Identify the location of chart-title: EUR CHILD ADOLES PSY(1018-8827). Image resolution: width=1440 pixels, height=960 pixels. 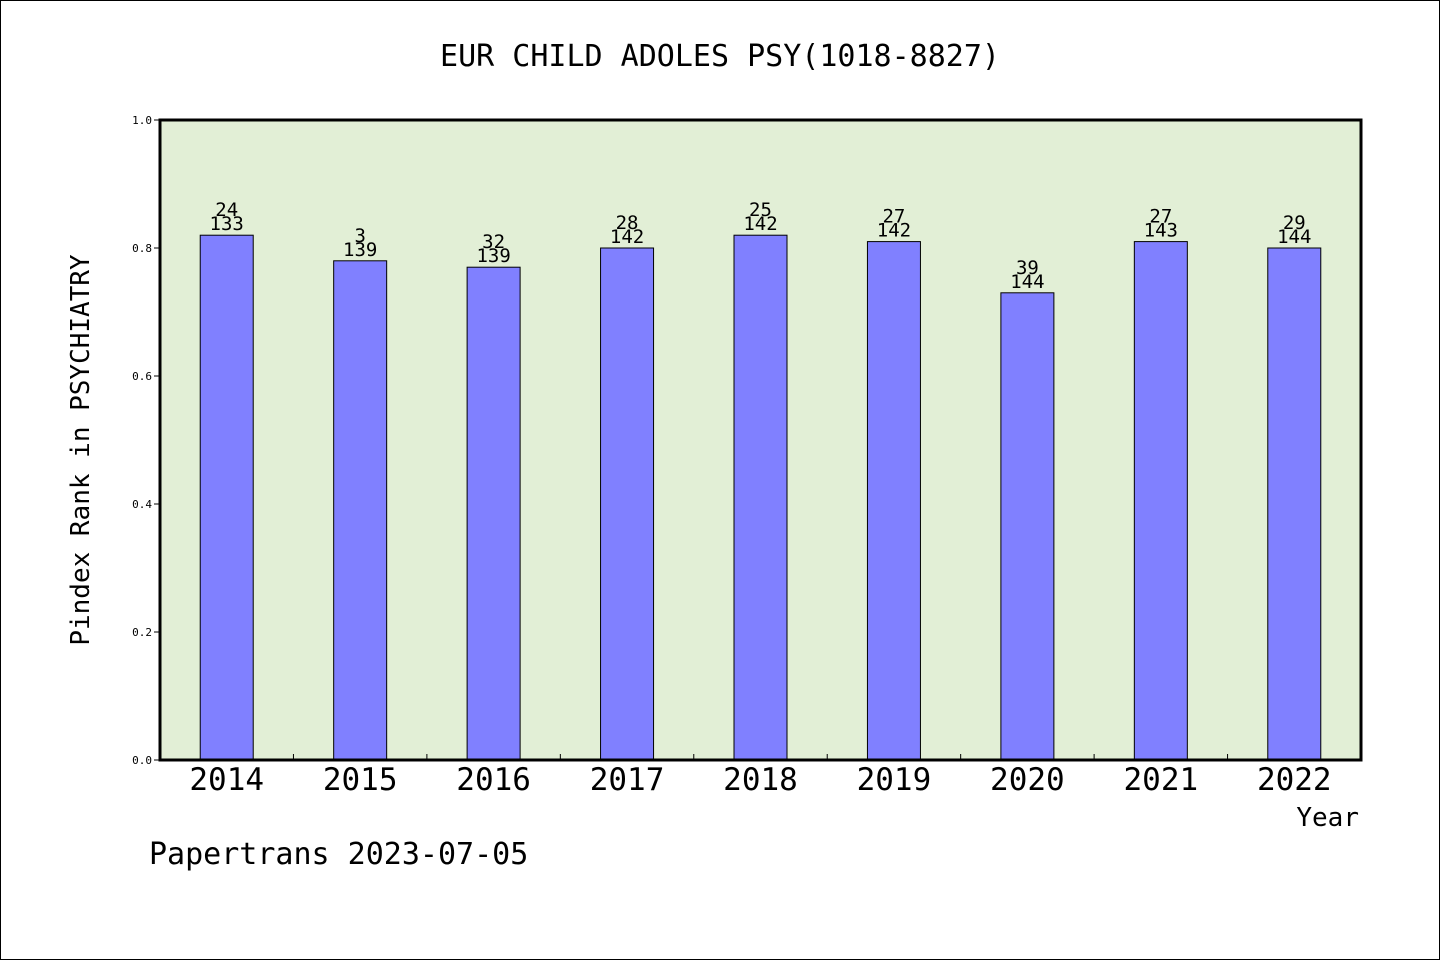
(720, 56).